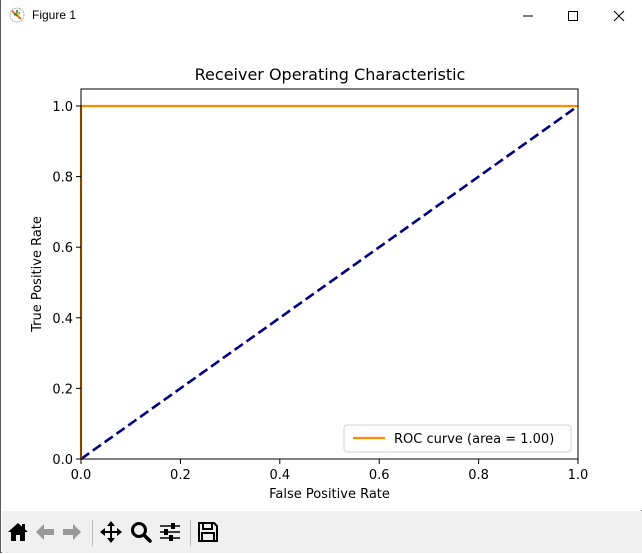  I want to click on forward-button, so click(72, 532).